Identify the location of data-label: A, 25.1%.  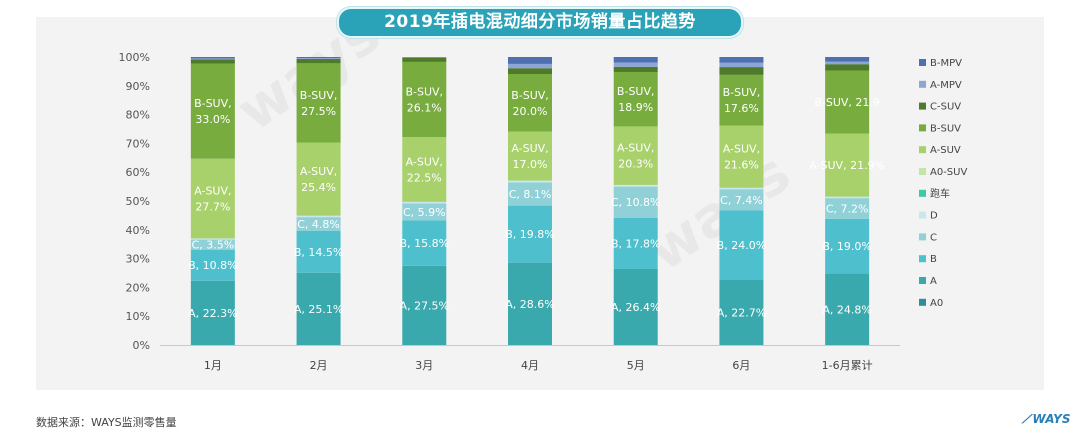
(318, 309).